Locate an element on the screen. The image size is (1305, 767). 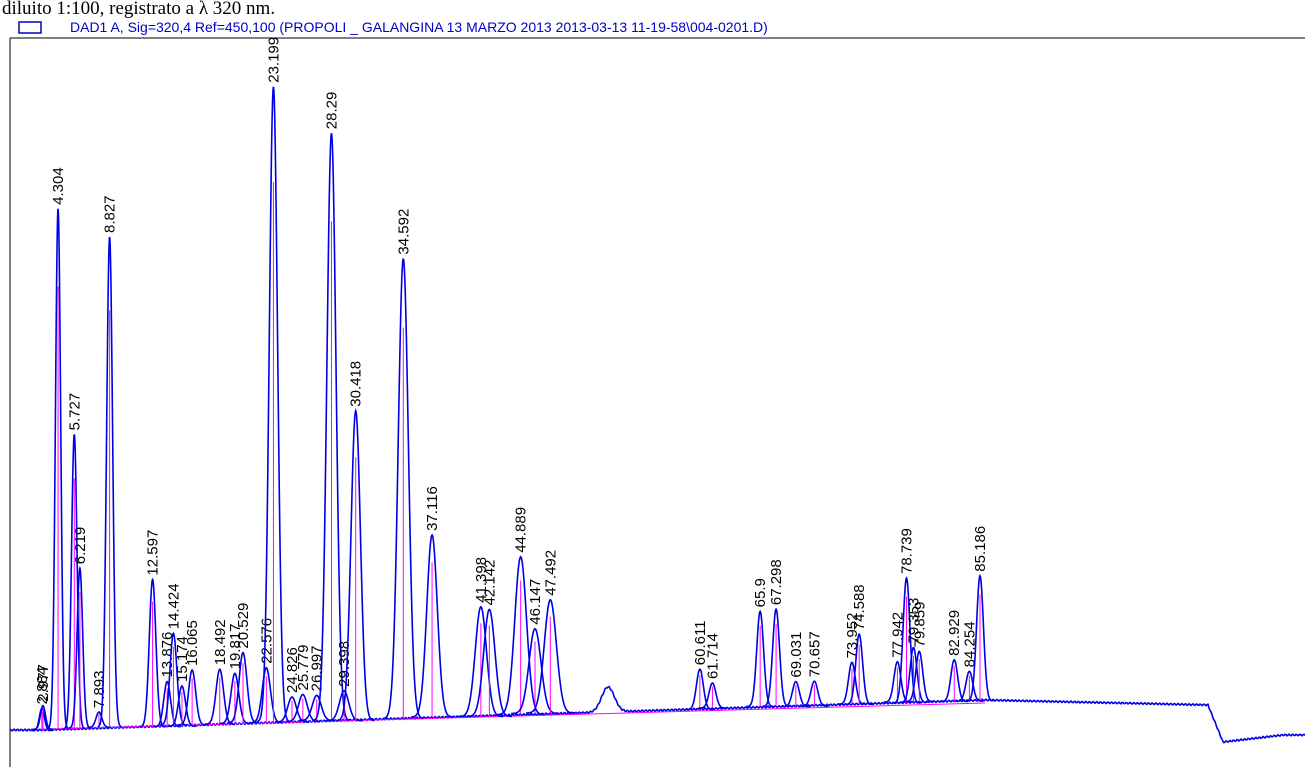
peak-label: 7.893 is located at coordinates (99, 690).